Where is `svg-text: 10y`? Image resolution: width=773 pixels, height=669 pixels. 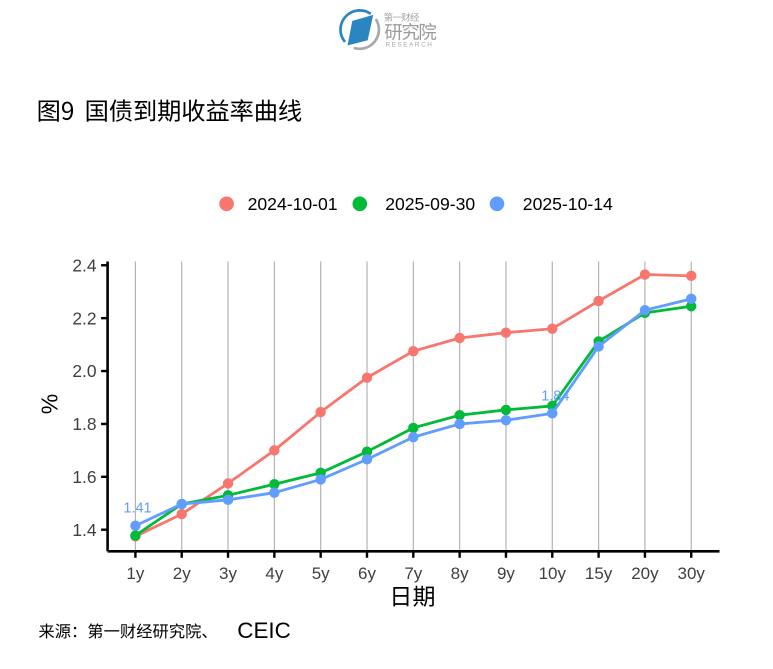
svg-text: 10y is located at coordinates (553, 573).